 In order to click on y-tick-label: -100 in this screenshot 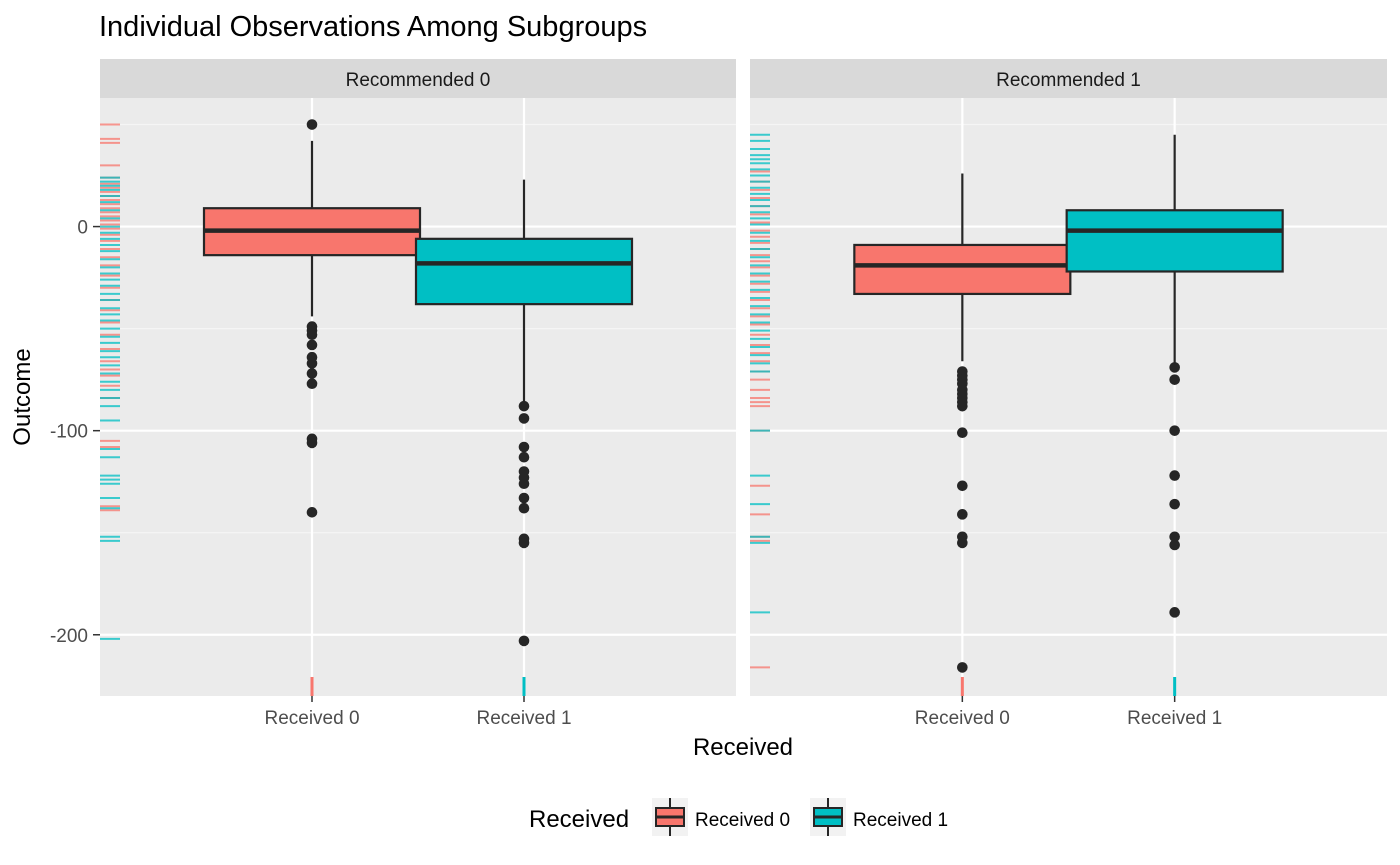, I will do `click(69, 432)`.